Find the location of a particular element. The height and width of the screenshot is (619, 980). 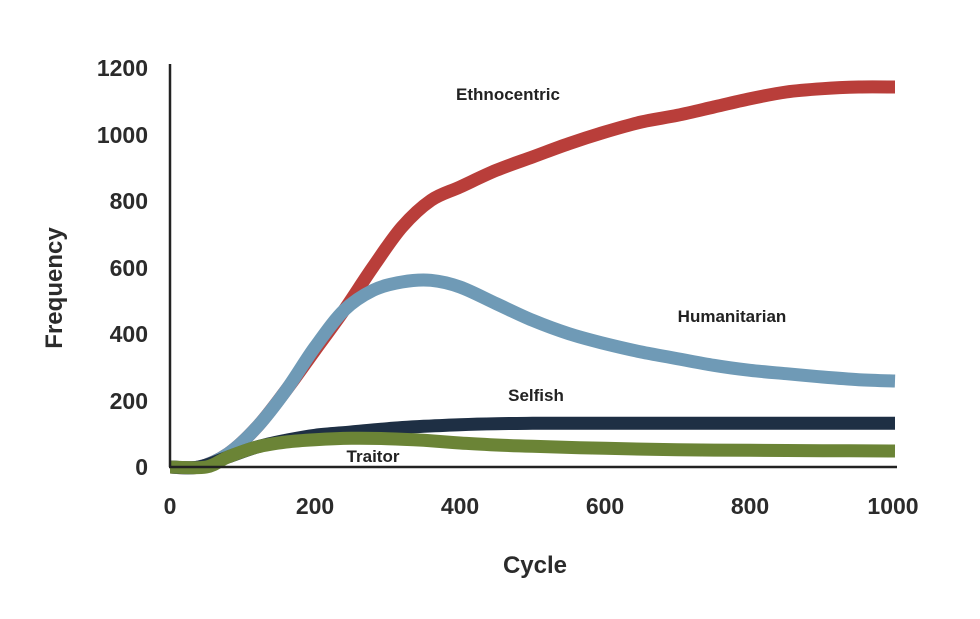

x-tick-label: 600 is located at coordinates (605, 506).